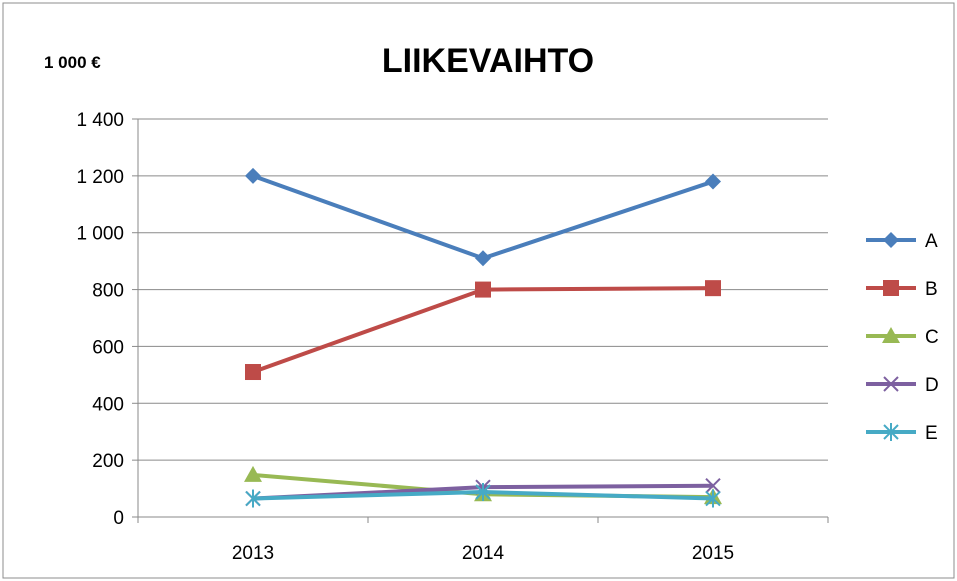 Image resolution: width=957 pixels, height=581 pixels. I want to click on y-tick-label: 1 000, so click(100, 234).